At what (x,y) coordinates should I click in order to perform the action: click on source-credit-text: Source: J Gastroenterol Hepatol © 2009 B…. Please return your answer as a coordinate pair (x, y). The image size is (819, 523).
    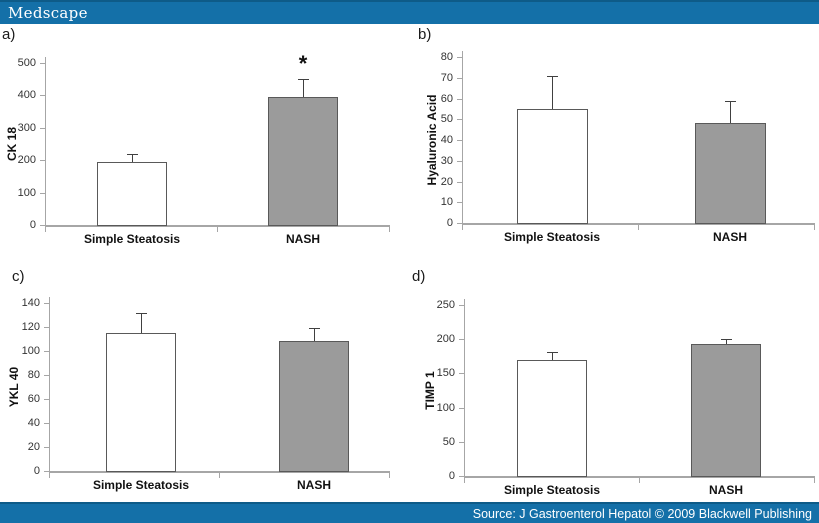
    Looking at the image, I should click on (642, 514).